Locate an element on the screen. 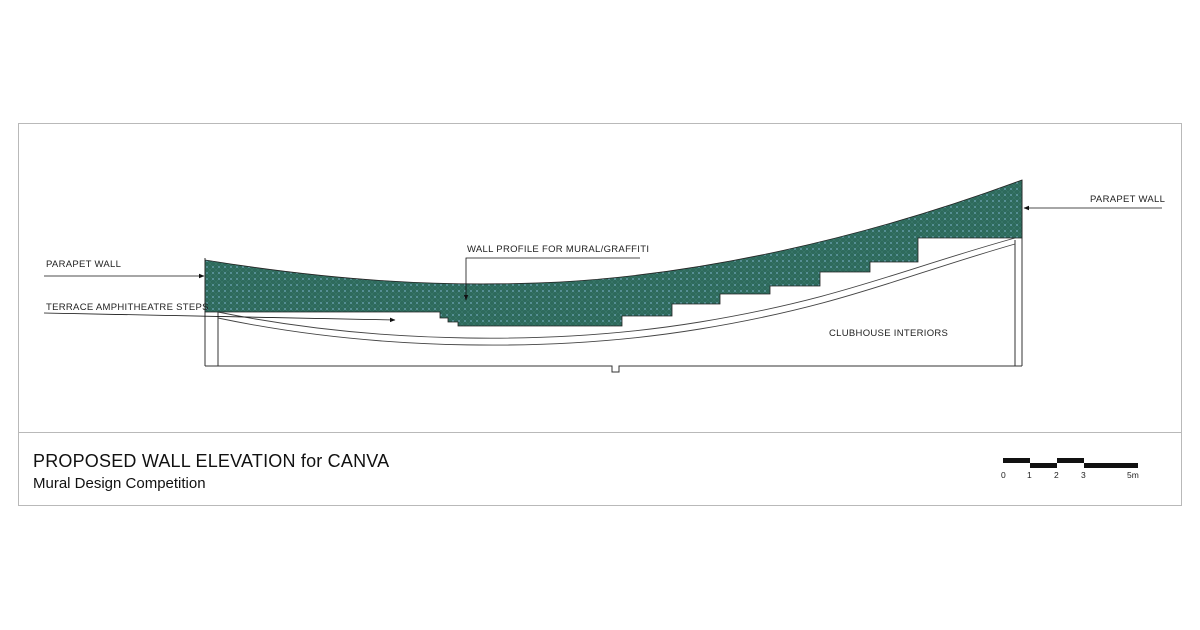 The height and width of the screenshot is (630, 1200). roof-slab is located at coordinates (616, 291).